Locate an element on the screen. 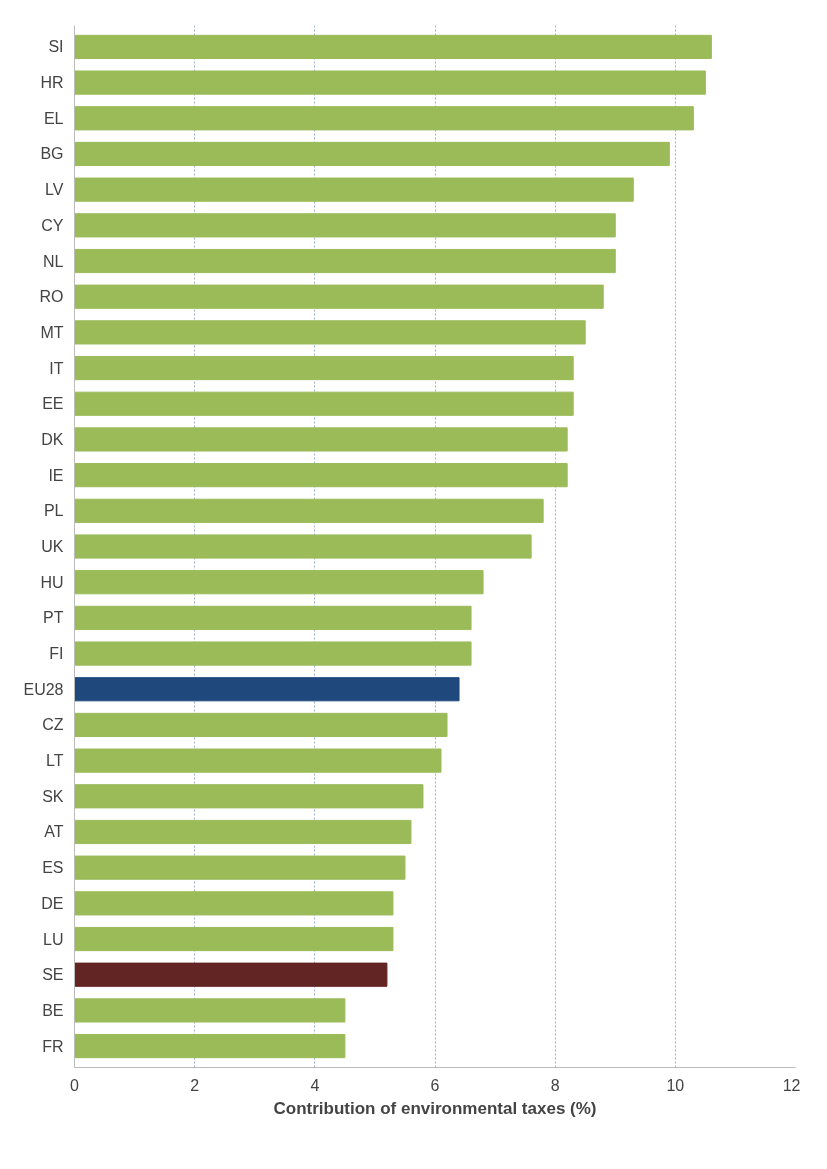  y-tick-label: FI is located at coordinates (56, 654).